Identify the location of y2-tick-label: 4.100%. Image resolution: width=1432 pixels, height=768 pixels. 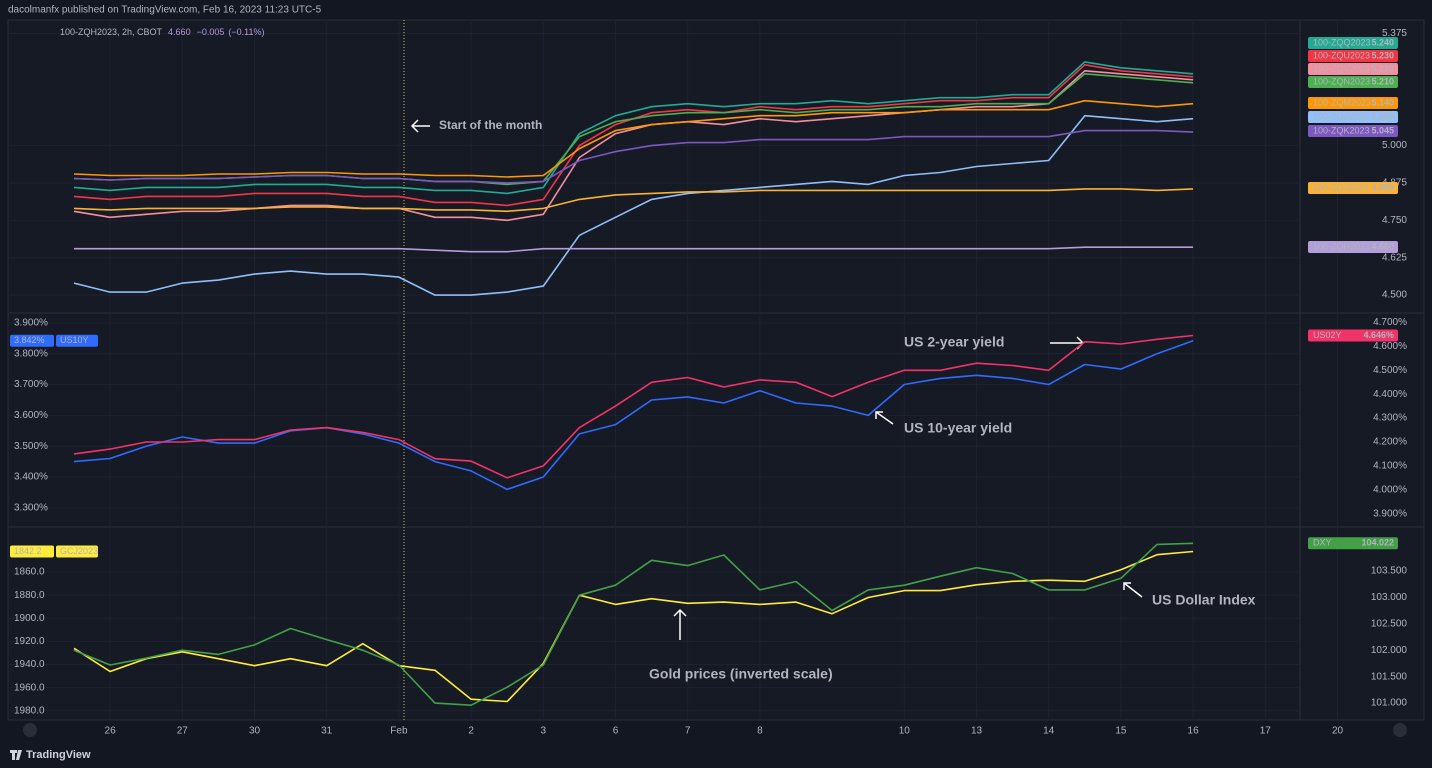
(1390, 465).